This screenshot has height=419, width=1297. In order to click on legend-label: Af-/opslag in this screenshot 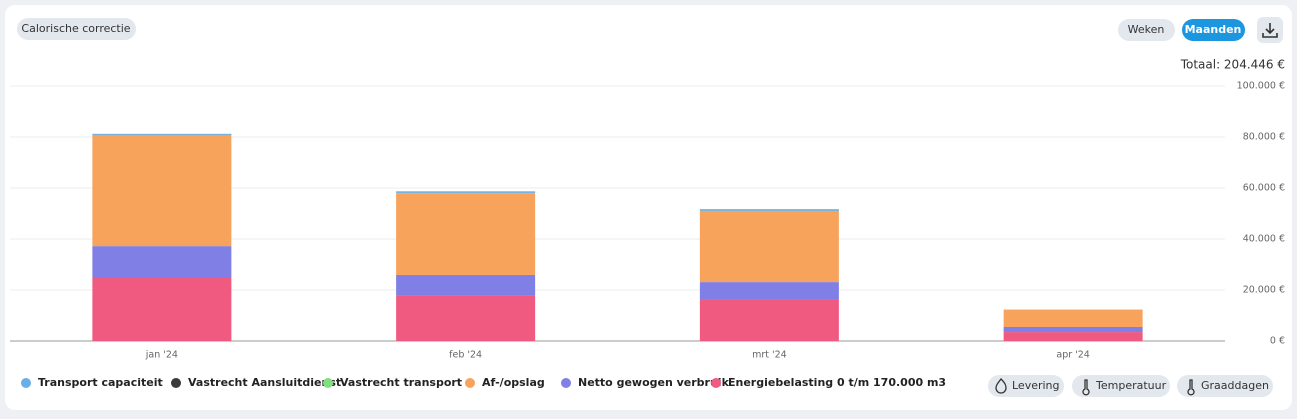, I will do `click(513, 382)`.